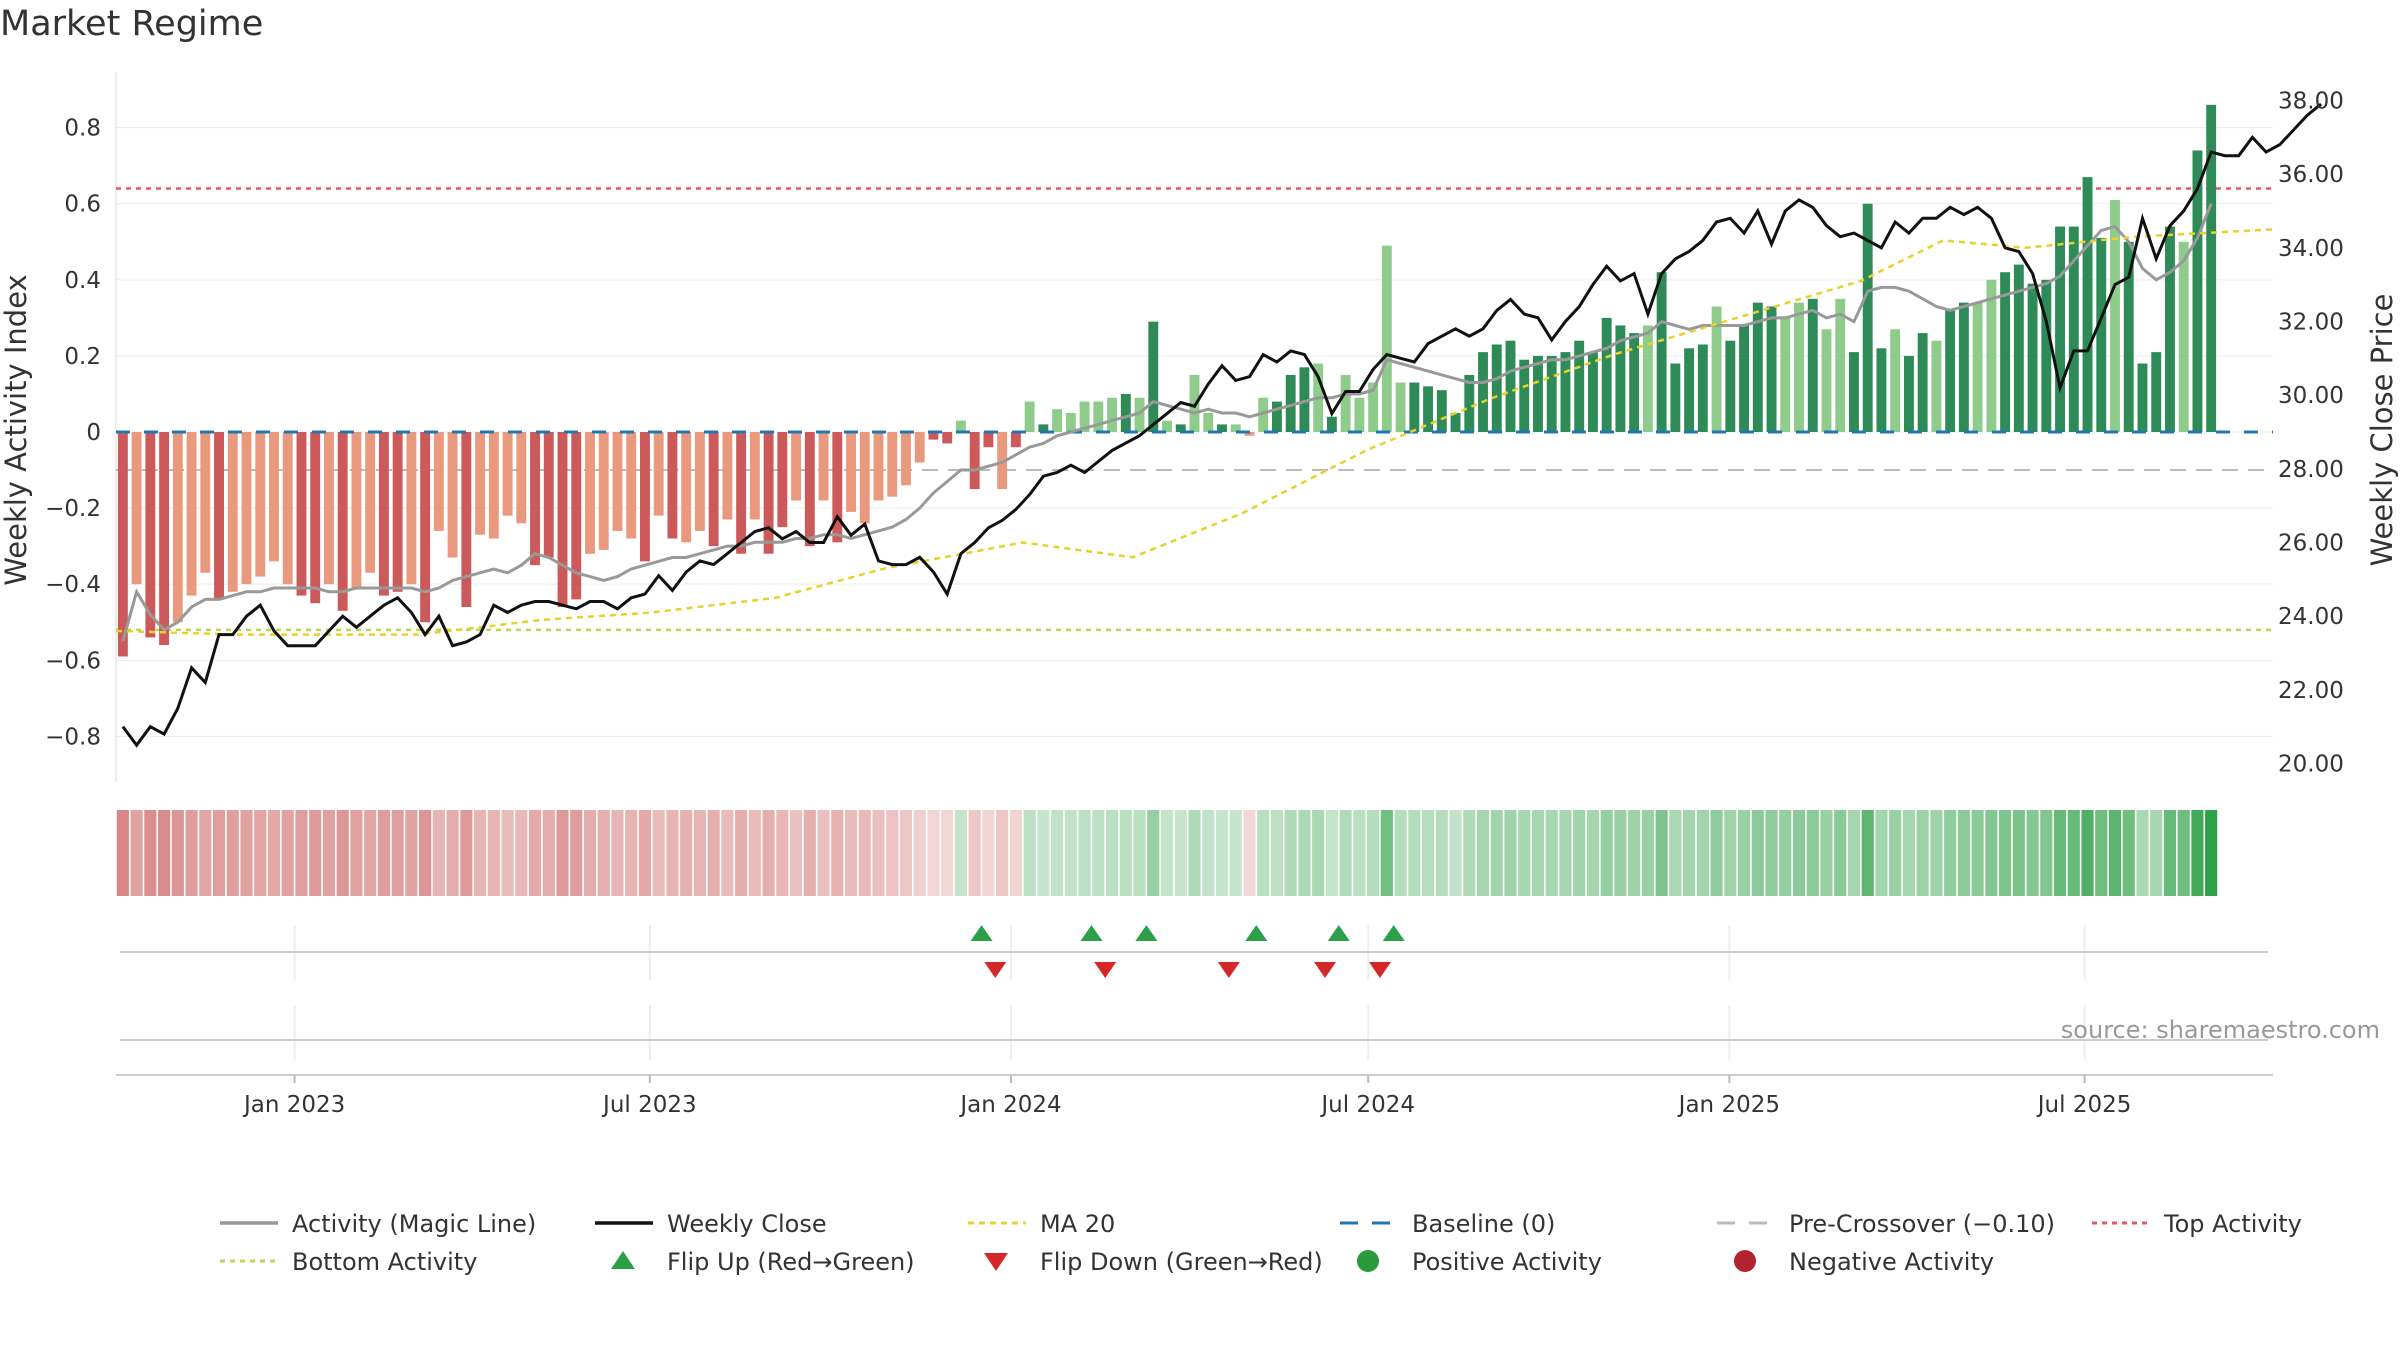  I want to click on y-tick-left: 0, so click(93, 433).